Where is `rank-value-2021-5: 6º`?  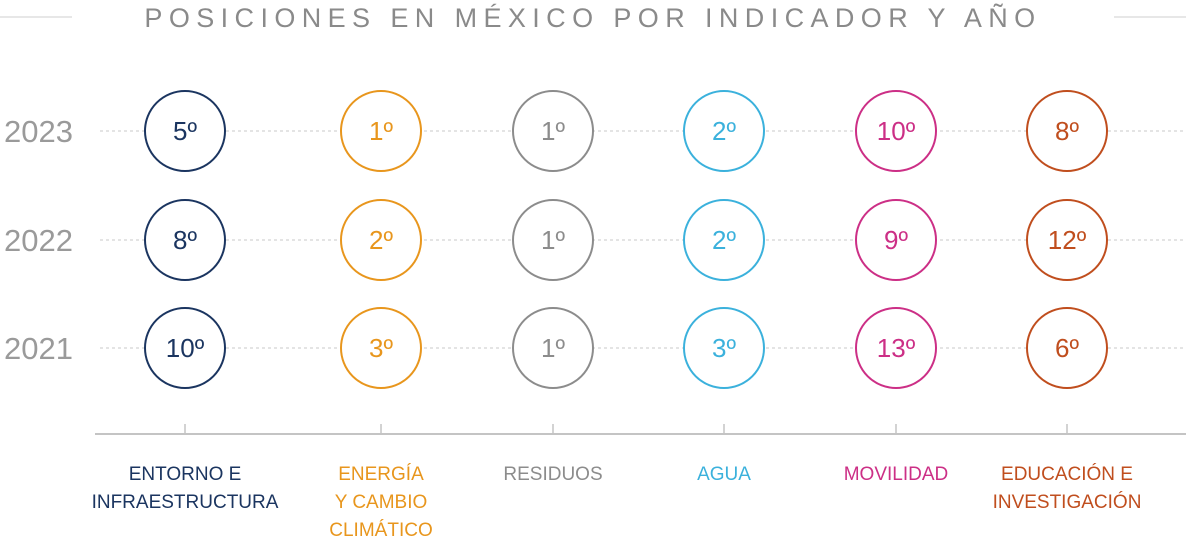
rank-value-2021-5: 6º is located at coordinates (1067, 348).